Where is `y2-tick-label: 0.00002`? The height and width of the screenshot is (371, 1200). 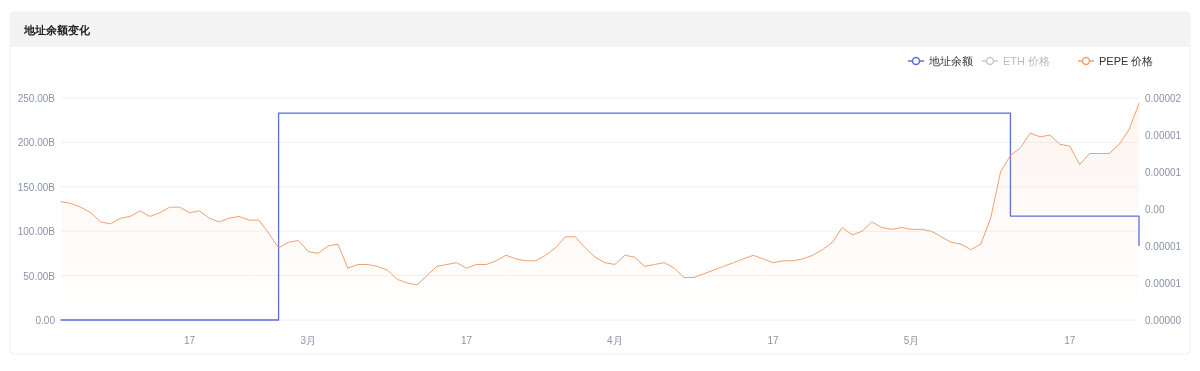 y2-tick-label: 0.00002 is located at coordinates (1163, 98).